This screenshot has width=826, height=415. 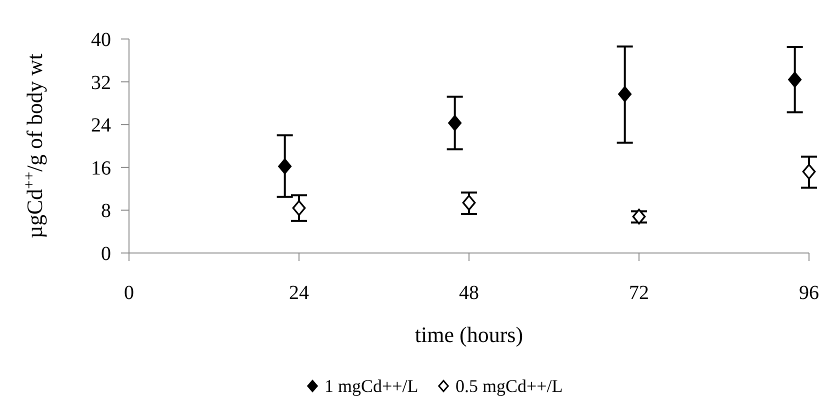 What do you see at coordinates (371, 386) in the screenshot?
I see `legend-label: 1 mgCd++/L` at bounding box center [371, 386].